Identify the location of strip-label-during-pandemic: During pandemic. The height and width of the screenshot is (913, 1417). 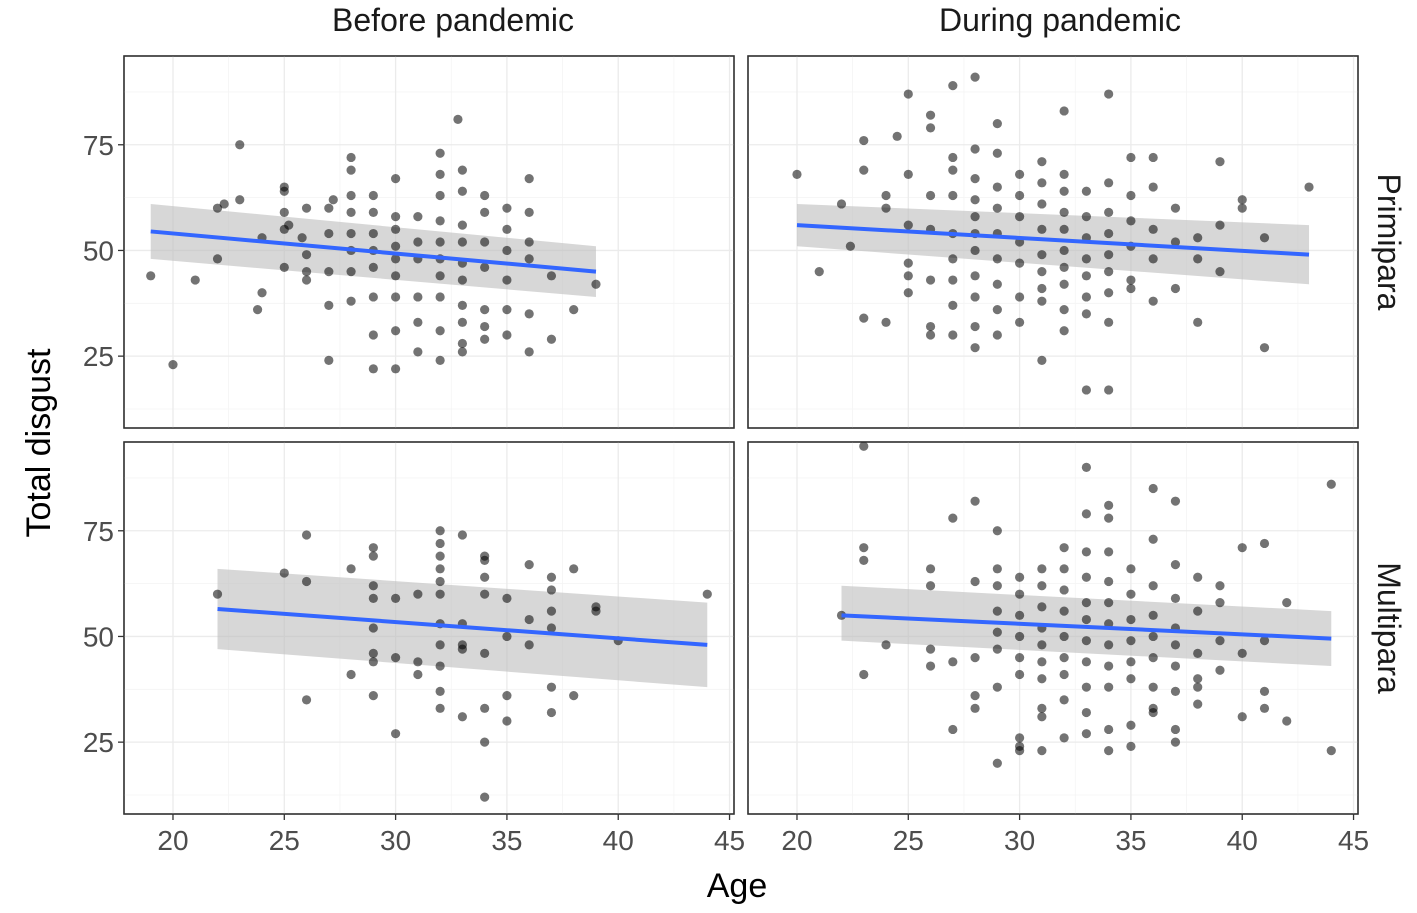
(1060, 20).